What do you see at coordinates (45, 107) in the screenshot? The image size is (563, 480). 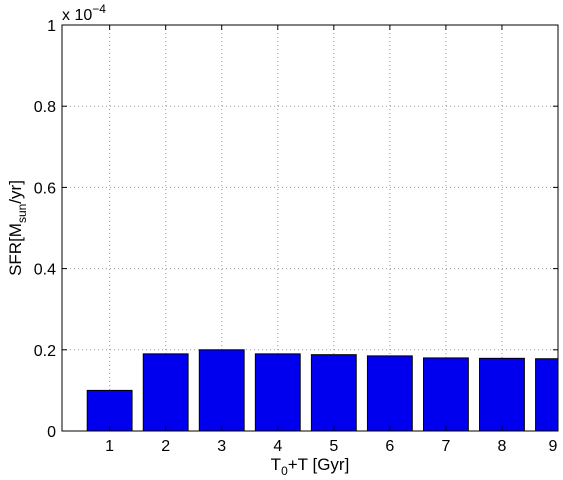 I see `y-tick-label: 0.8` at bounding box center [45, 107].